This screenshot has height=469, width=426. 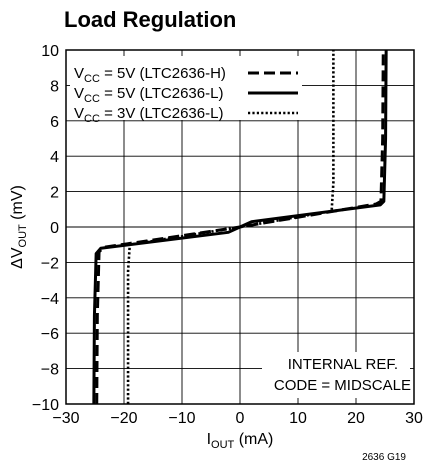 I want to click on x-tick-label: 20, so click(x=356, y=418).